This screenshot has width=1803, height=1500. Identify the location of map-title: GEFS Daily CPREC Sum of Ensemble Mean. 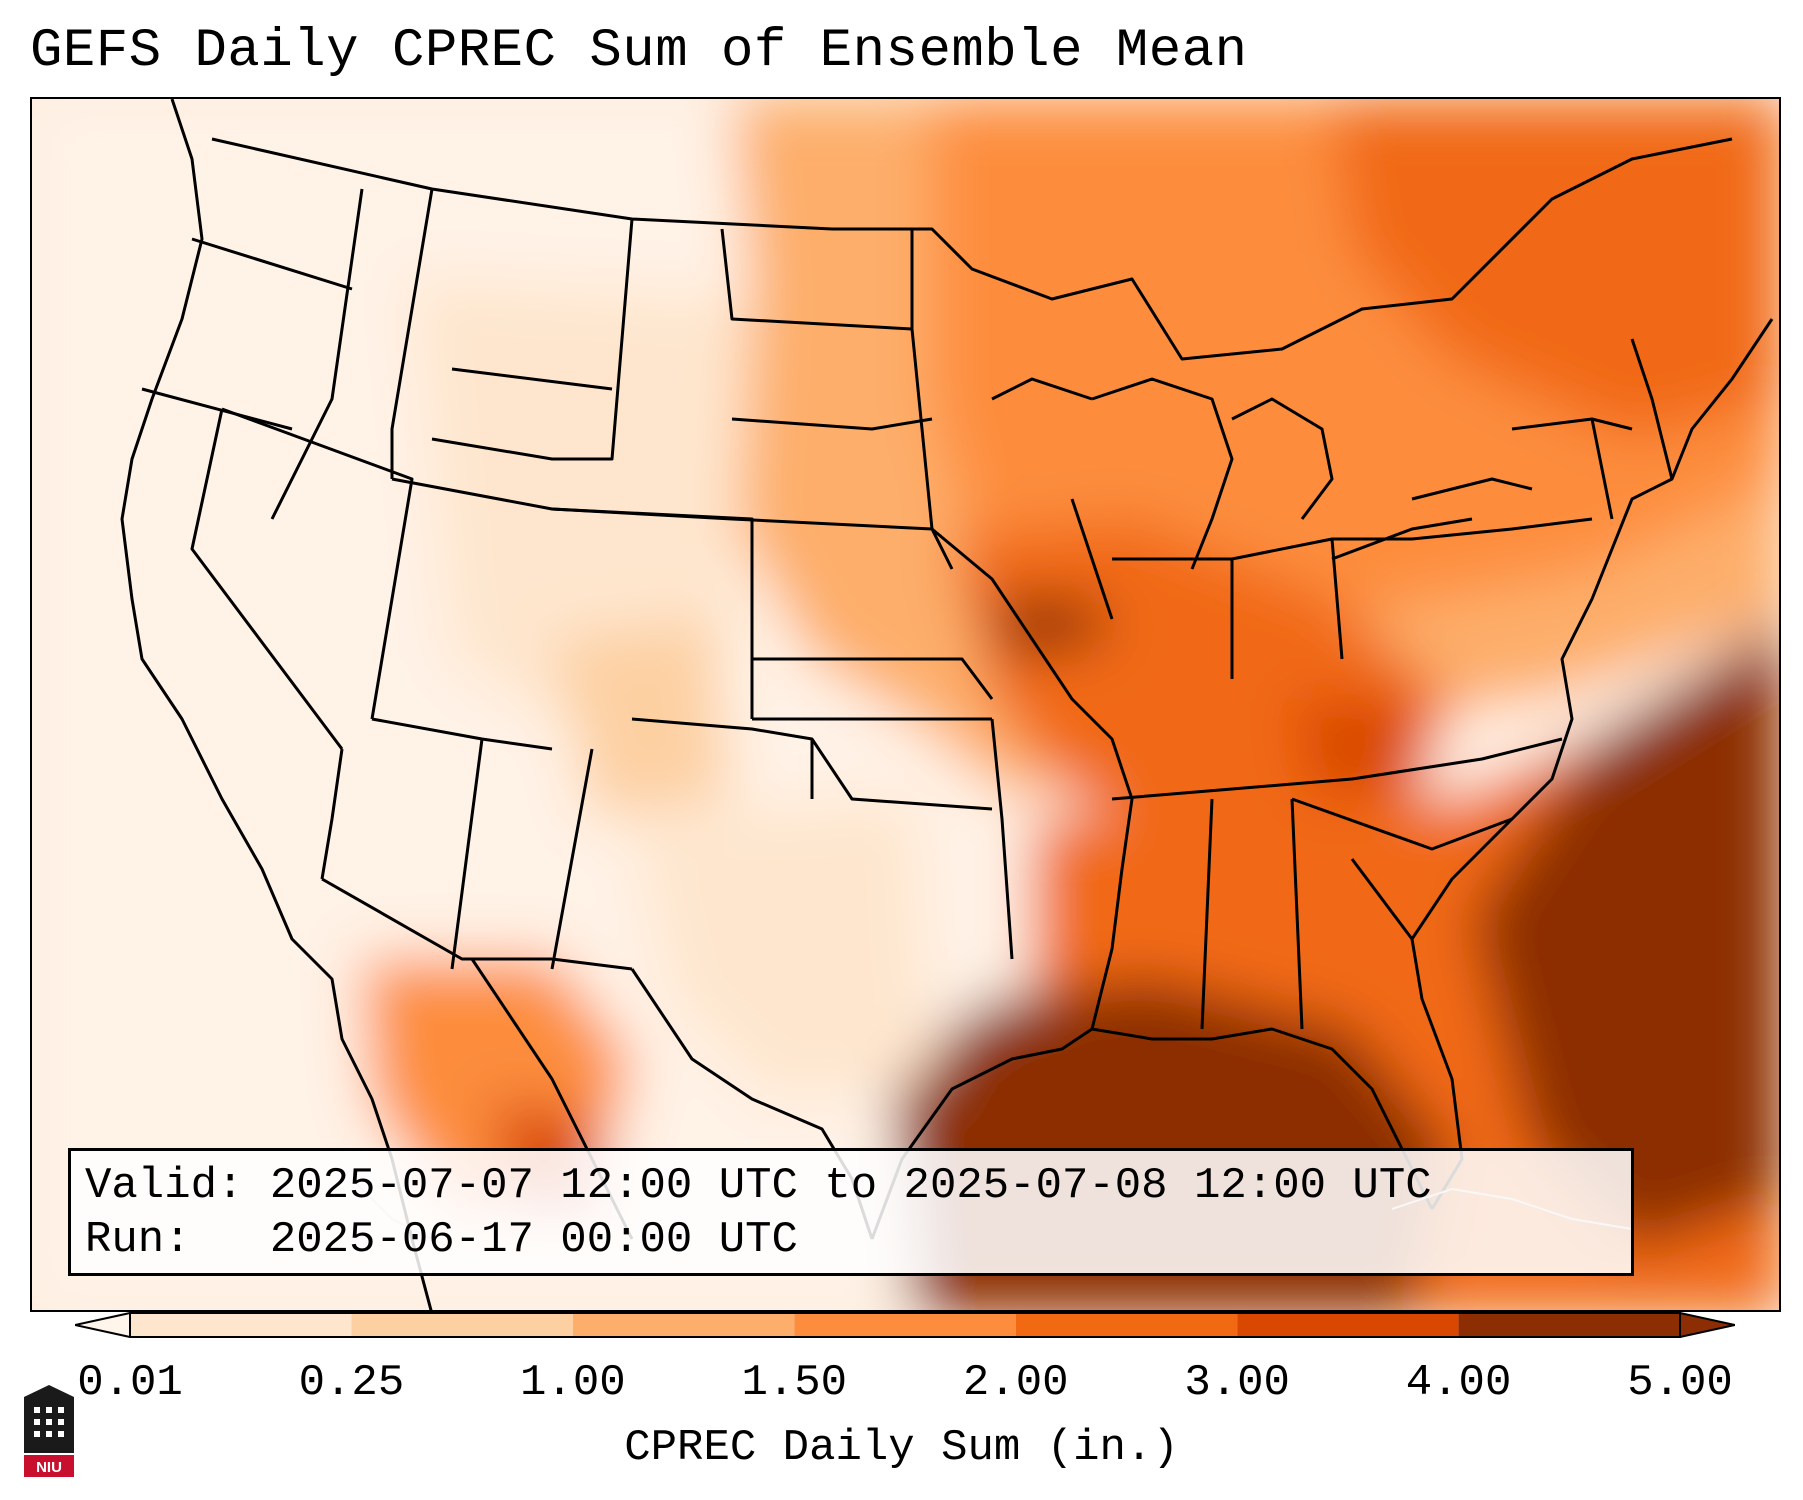
(639, 51).